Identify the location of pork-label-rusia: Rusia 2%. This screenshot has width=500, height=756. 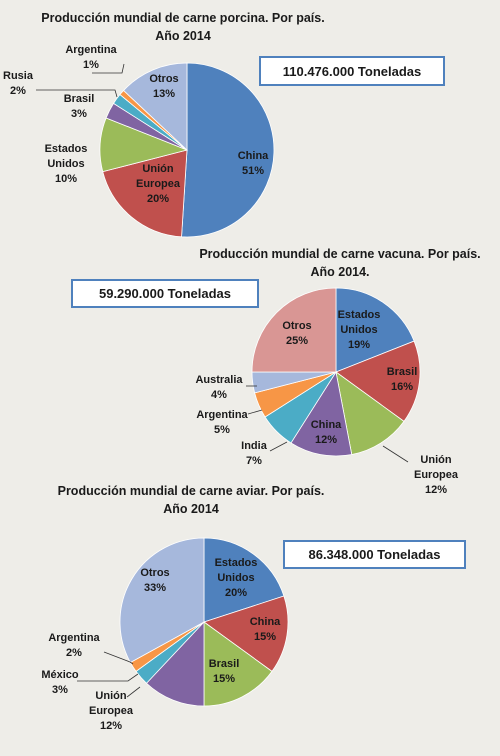
(18, 83).